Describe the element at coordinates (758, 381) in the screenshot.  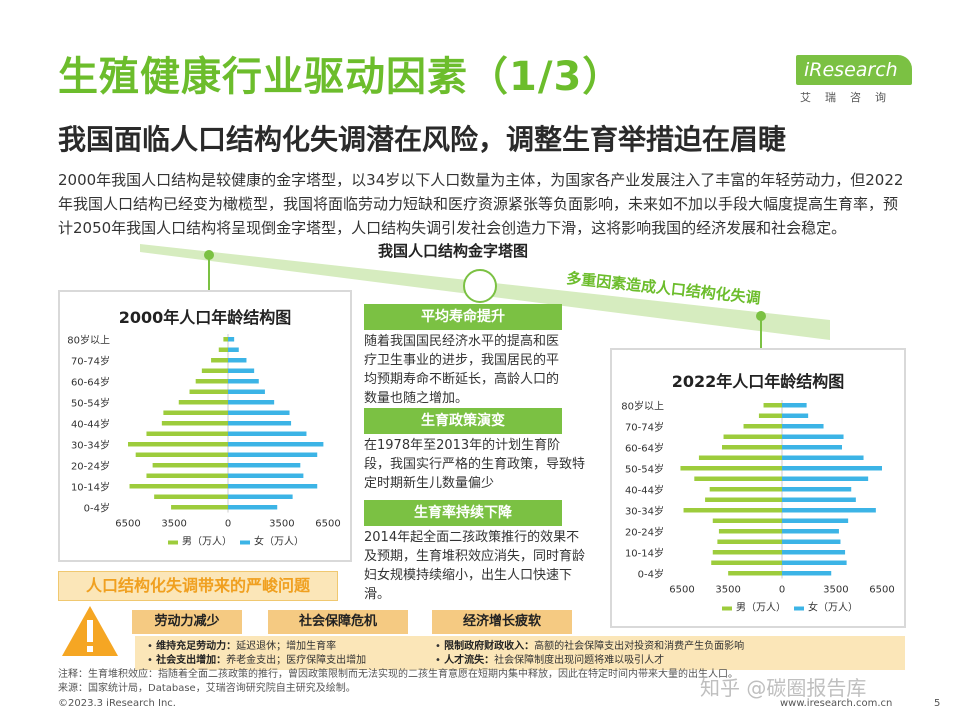
I see `chart-2022-title: 2022年人口年龄结构图` at that location.